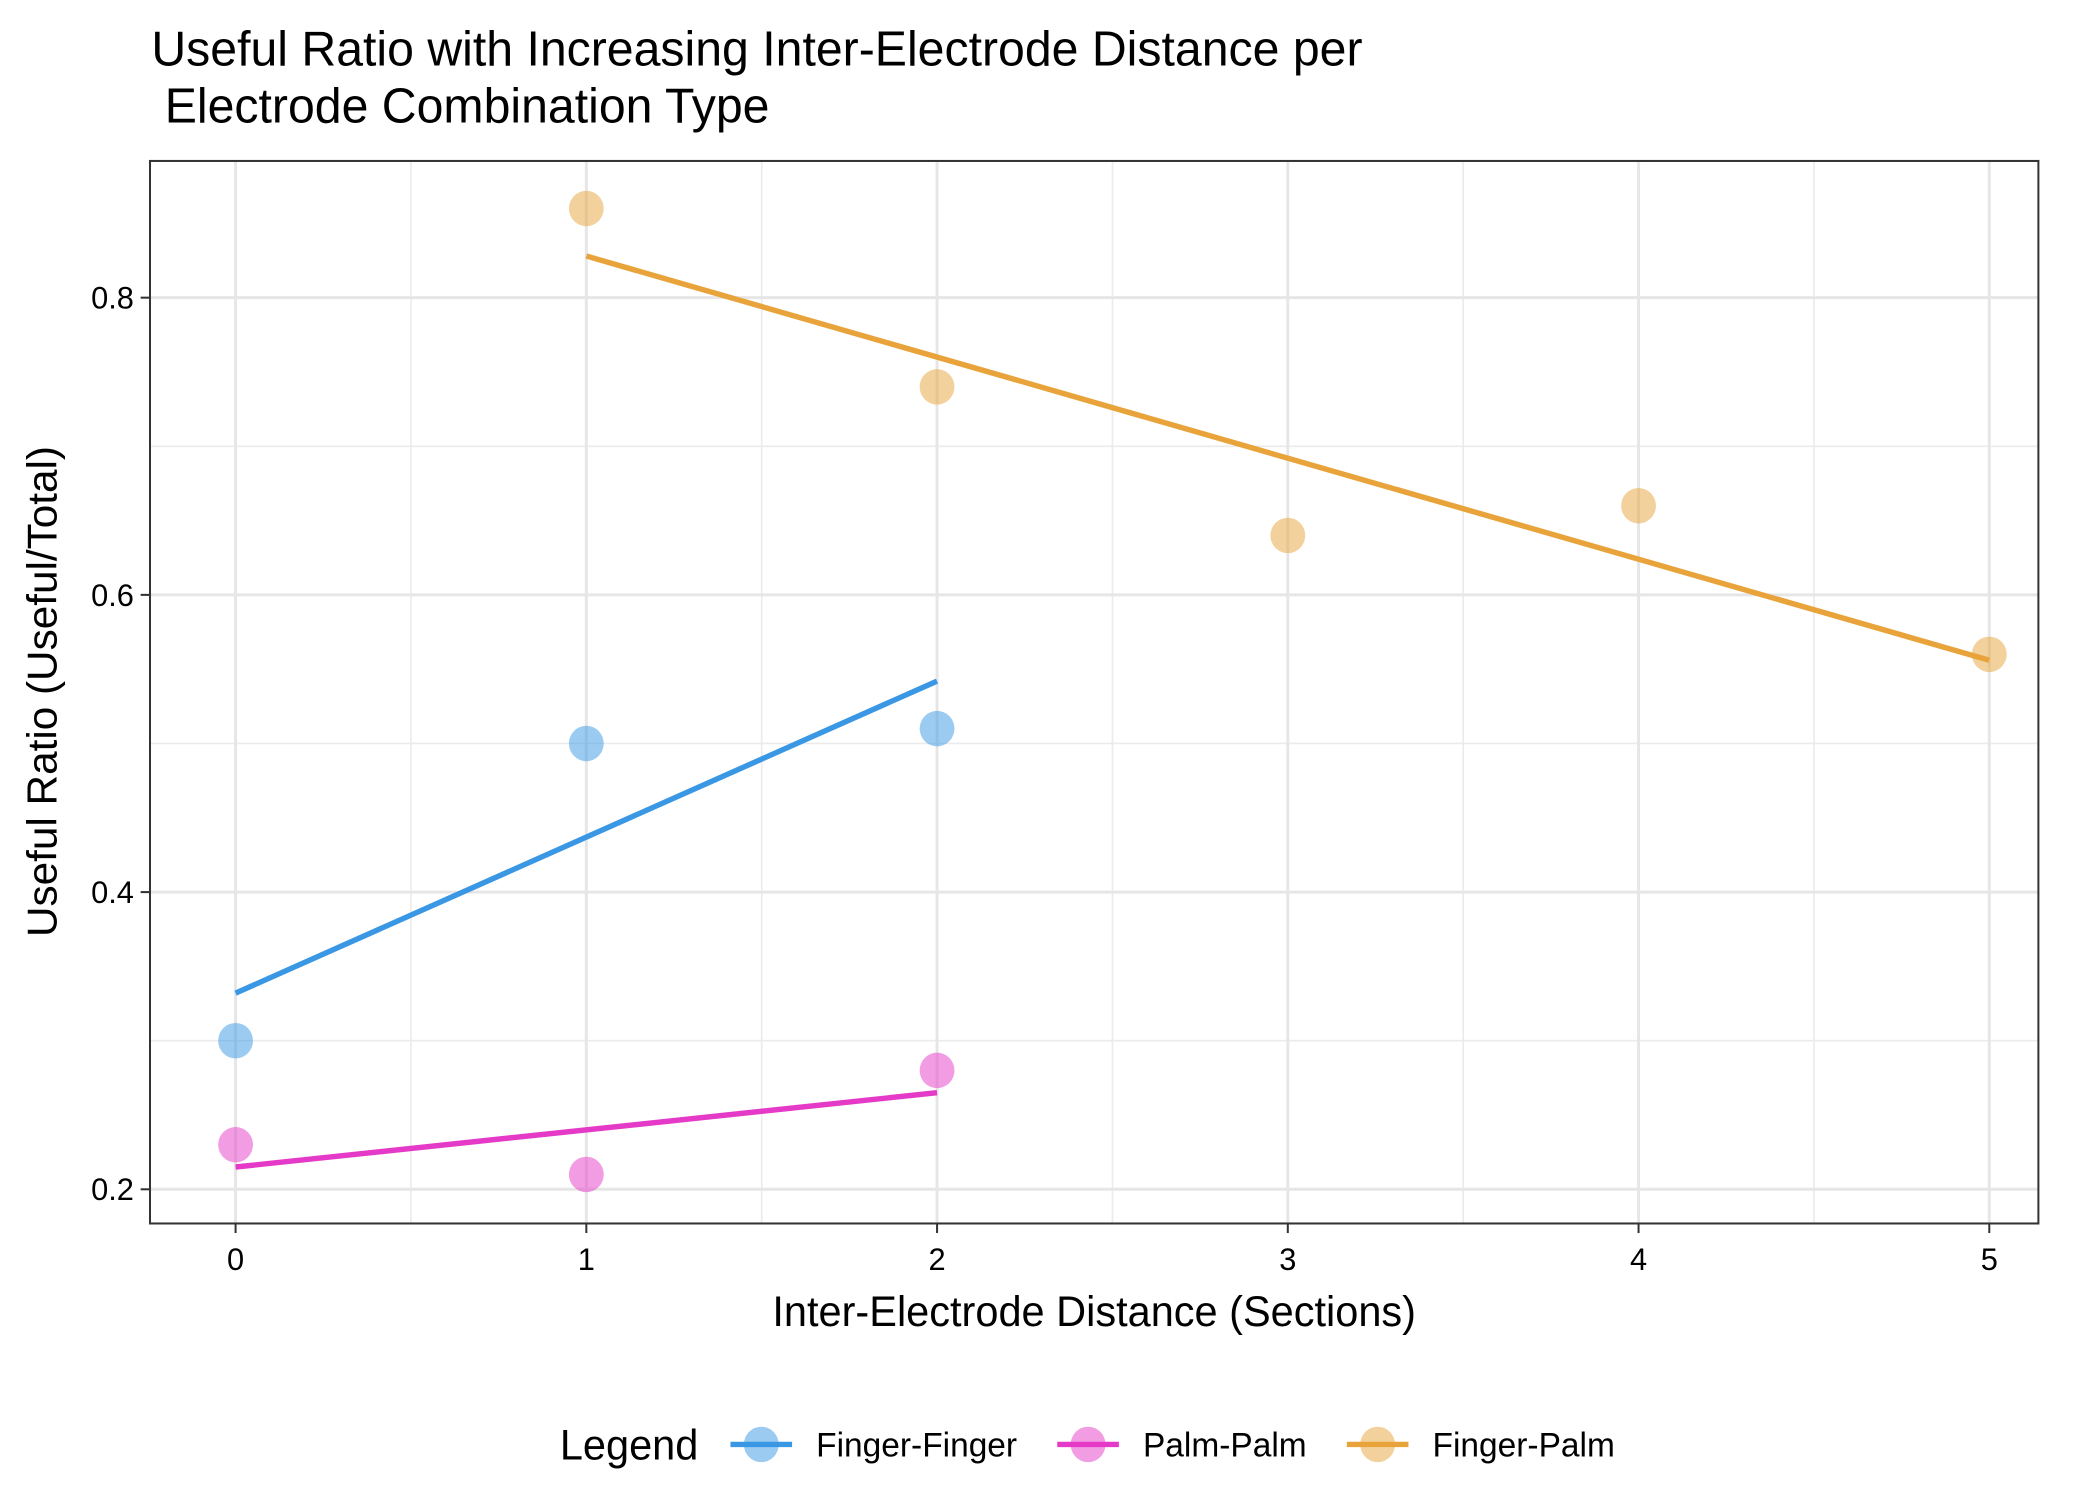 The height and width of the screenshot is (1499, 2100). What do you see at coordinates (112, 595) in the screenshot?
I see `y-tick-label: 0.6` at bounding box center [112, 595].